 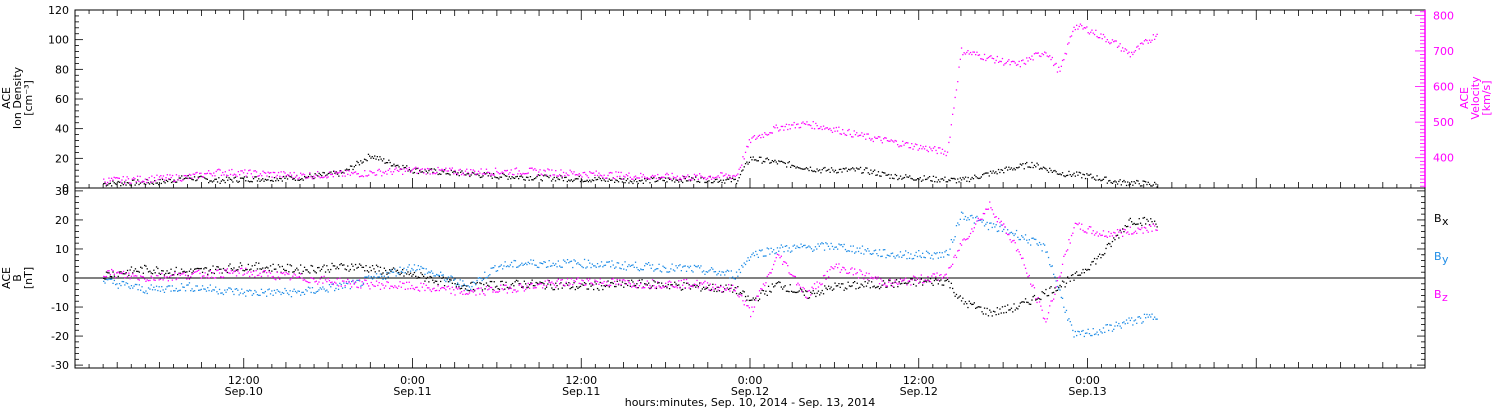 I want to click on velocity-tick-label: 400, so click(x=1443, y=158).